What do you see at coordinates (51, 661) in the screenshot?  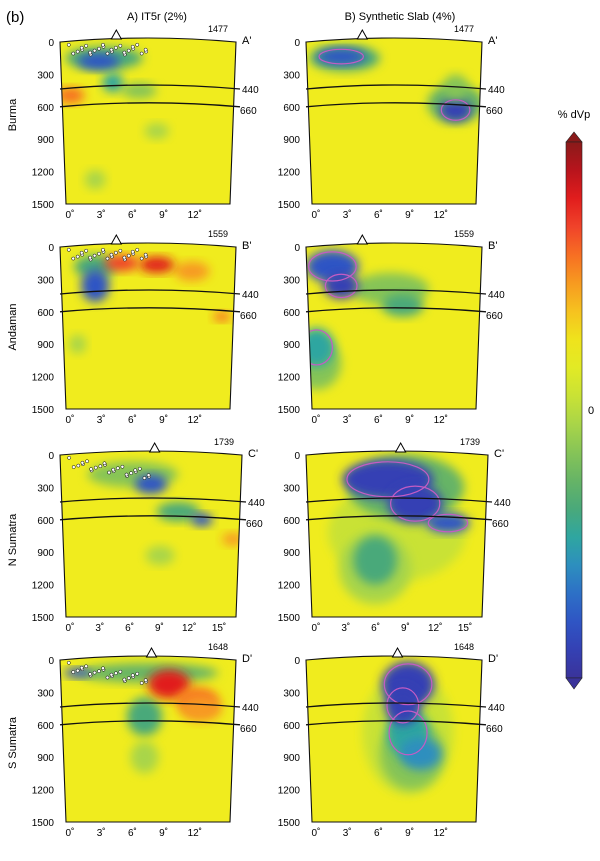 I see `depth-tick-label: 0` at bounding box center [51, 661].